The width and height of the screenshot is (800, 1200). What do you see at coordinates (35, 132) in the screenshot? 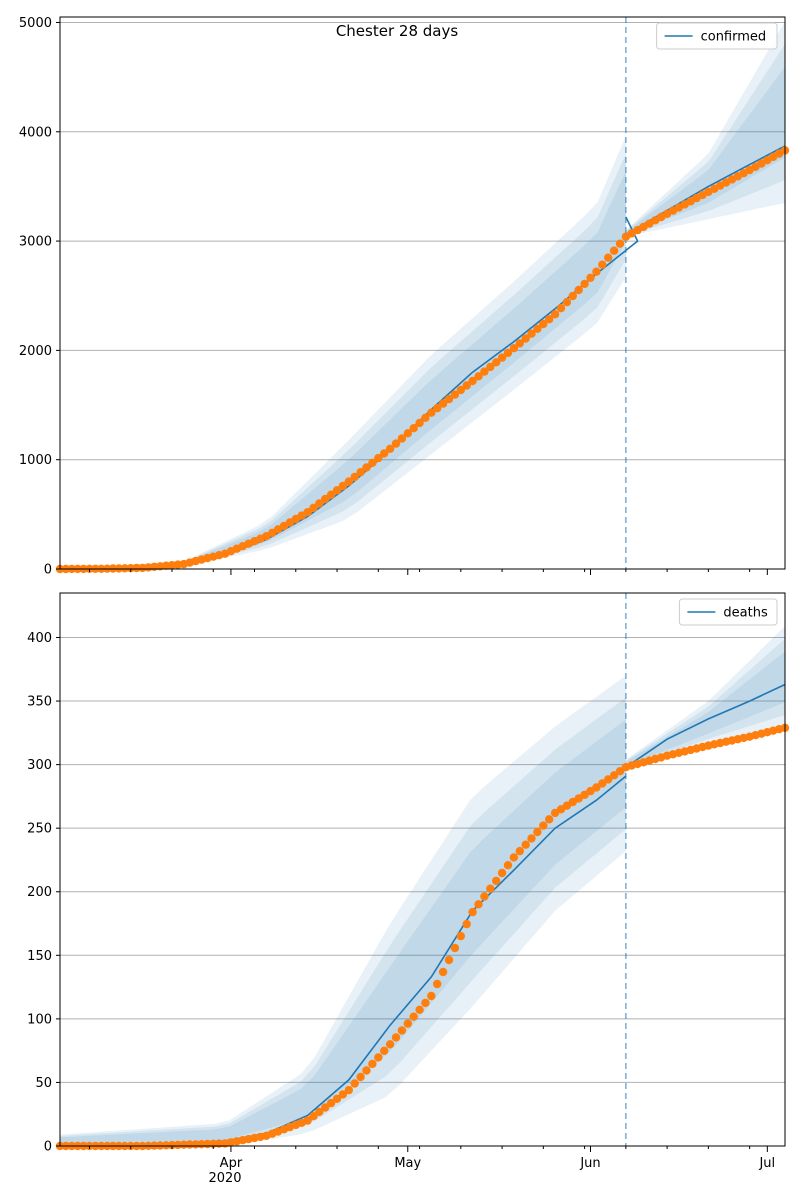
I see `y-tick-label: 4000` at bounding box center [35, 132].